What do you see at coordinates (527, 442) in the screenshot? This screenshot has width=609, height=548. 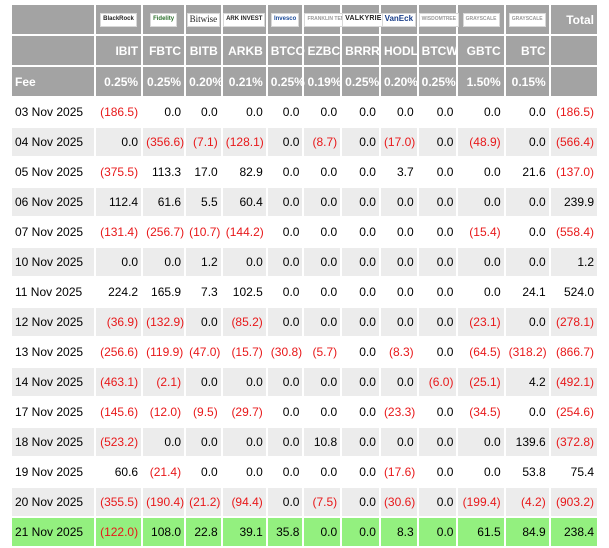 I see `flow-cell: 139.6` at bounding box center [527, 442].